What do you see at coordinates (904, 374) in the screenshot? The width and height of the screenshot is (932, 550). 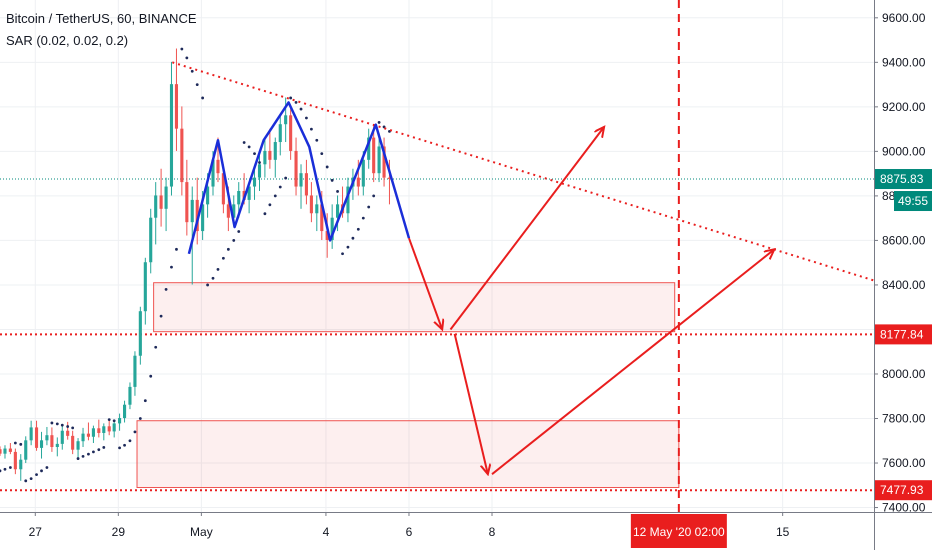 I see `y-tick-label-3: 8000.00` at bounding box center [904, 374].